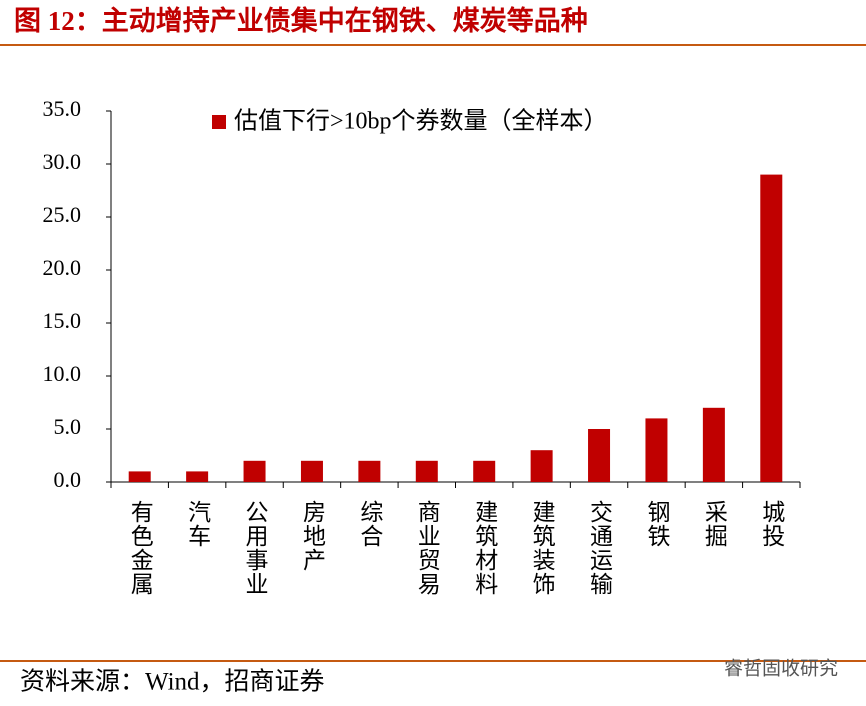 The height and width of the screenshot is (706, 866). Describe the element at coordinates (140, 548) in the screenshot. I see `x-tick-label: 有色金属` at that location.